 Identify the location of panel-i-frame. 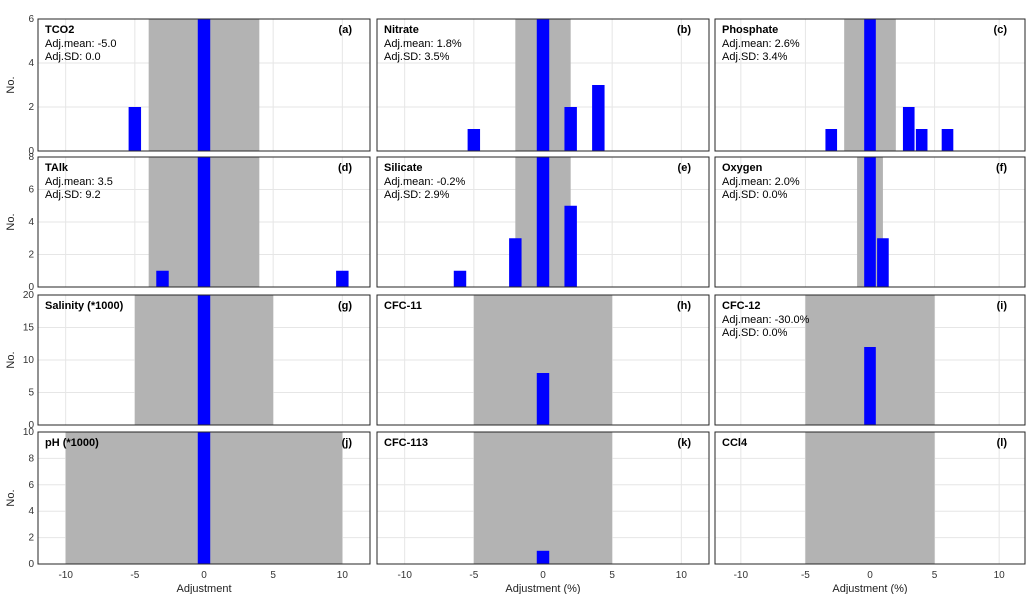
(870, 360).